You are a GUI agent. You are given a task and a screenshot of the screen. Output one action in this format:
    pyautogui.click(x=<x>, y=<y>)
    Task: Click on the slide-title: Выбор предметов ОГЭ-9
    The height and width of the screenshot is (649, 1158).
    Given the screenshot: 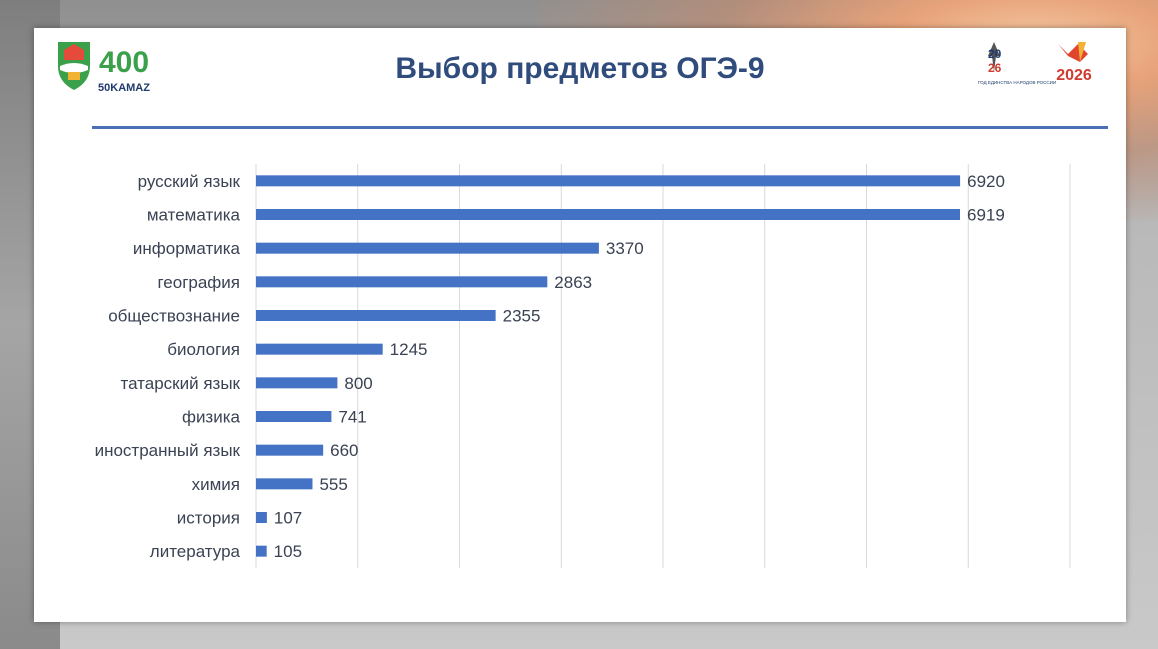 What is the action you would take?
    pyautogui.click(x=580, y=68)
    